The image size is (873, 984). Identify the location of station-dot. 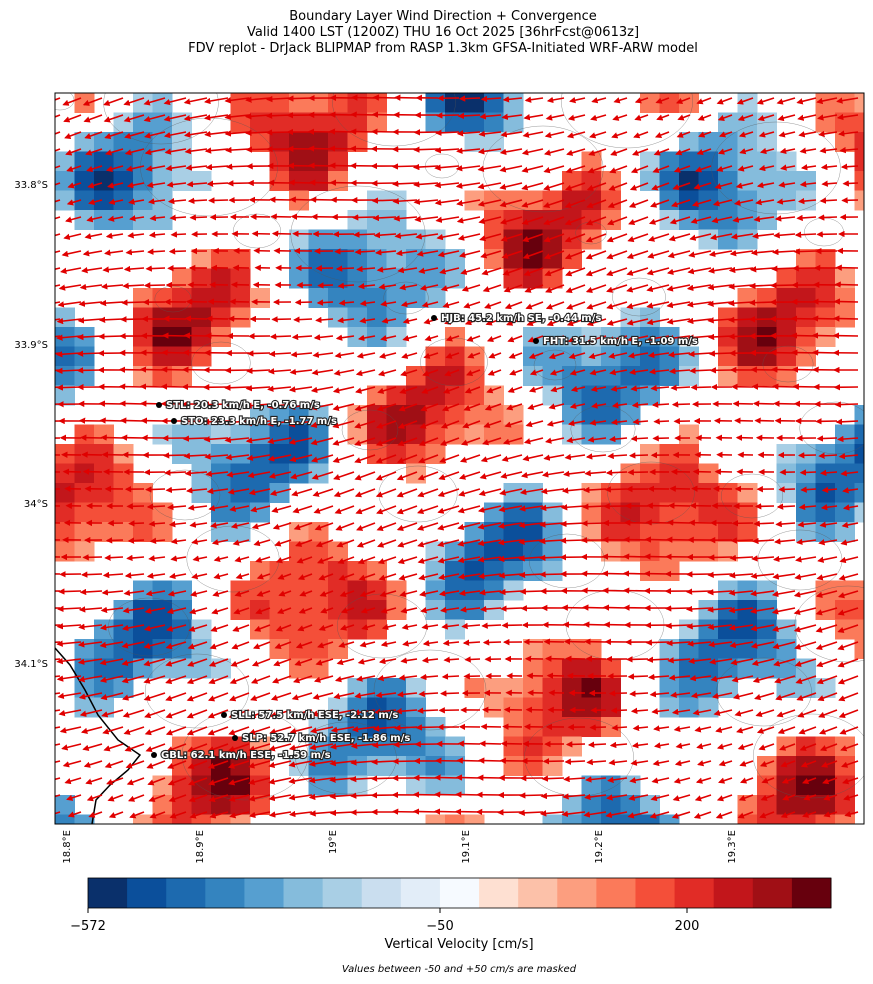
(154, 755).